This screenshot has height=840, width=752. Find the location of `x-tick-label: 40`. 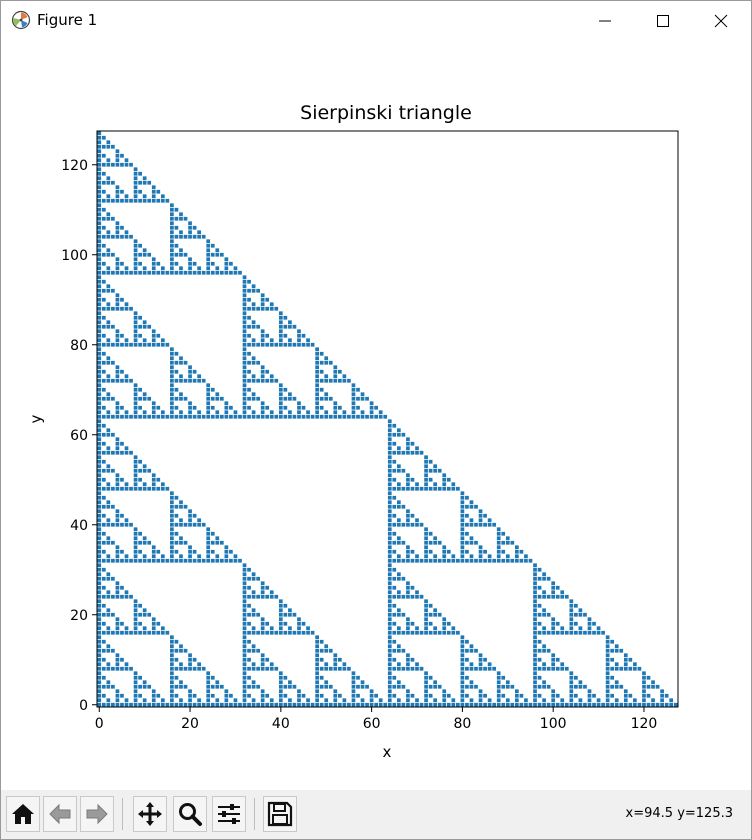

x-tick-label: 40 is located at coordinates (281, 724).